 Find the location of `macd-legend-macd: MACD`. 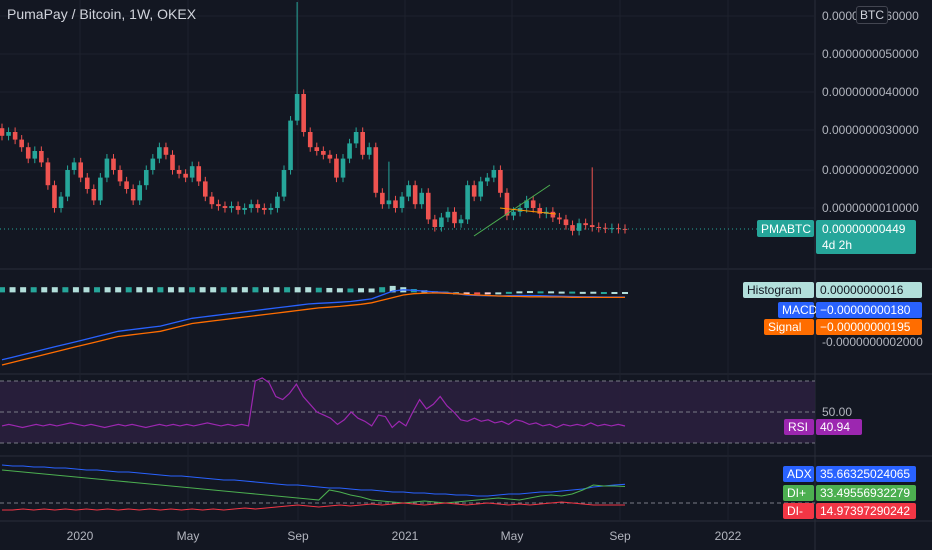

macd-legend-macd: MACD is located at coordinates (800, 310).